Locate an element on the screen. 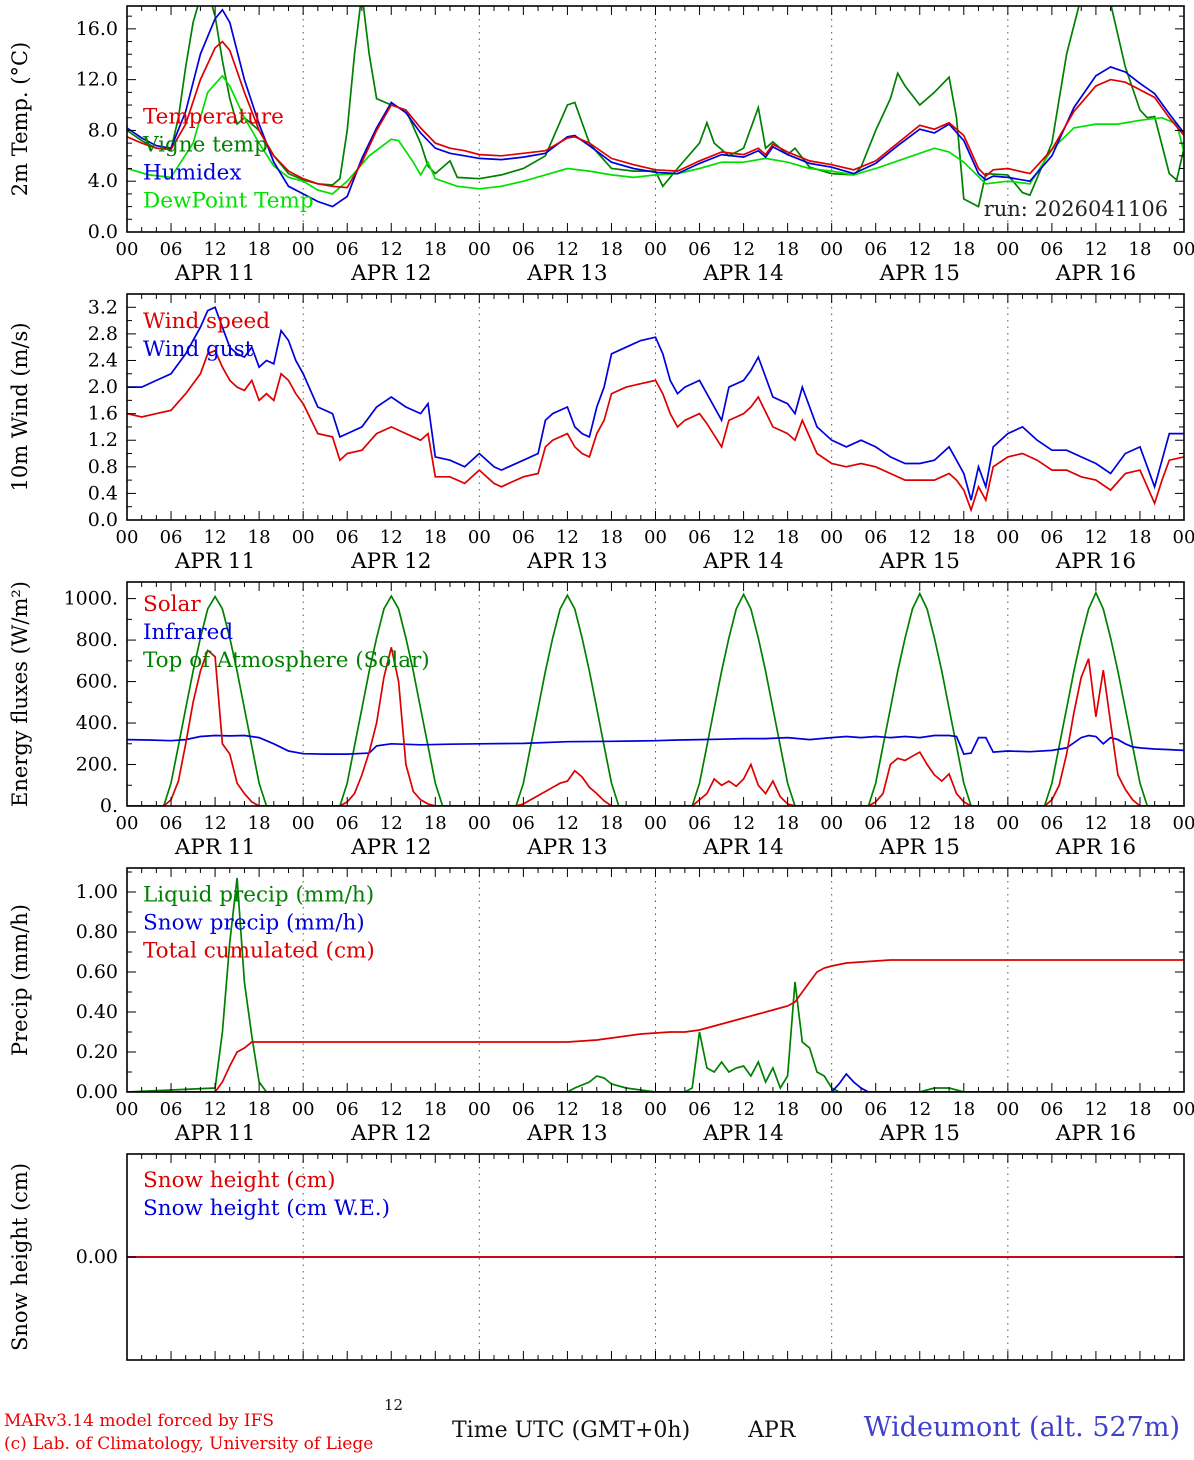 The height and width of the screenshot is (1460, 1194). page-number: 12 is located at coordinates (394, 1405).